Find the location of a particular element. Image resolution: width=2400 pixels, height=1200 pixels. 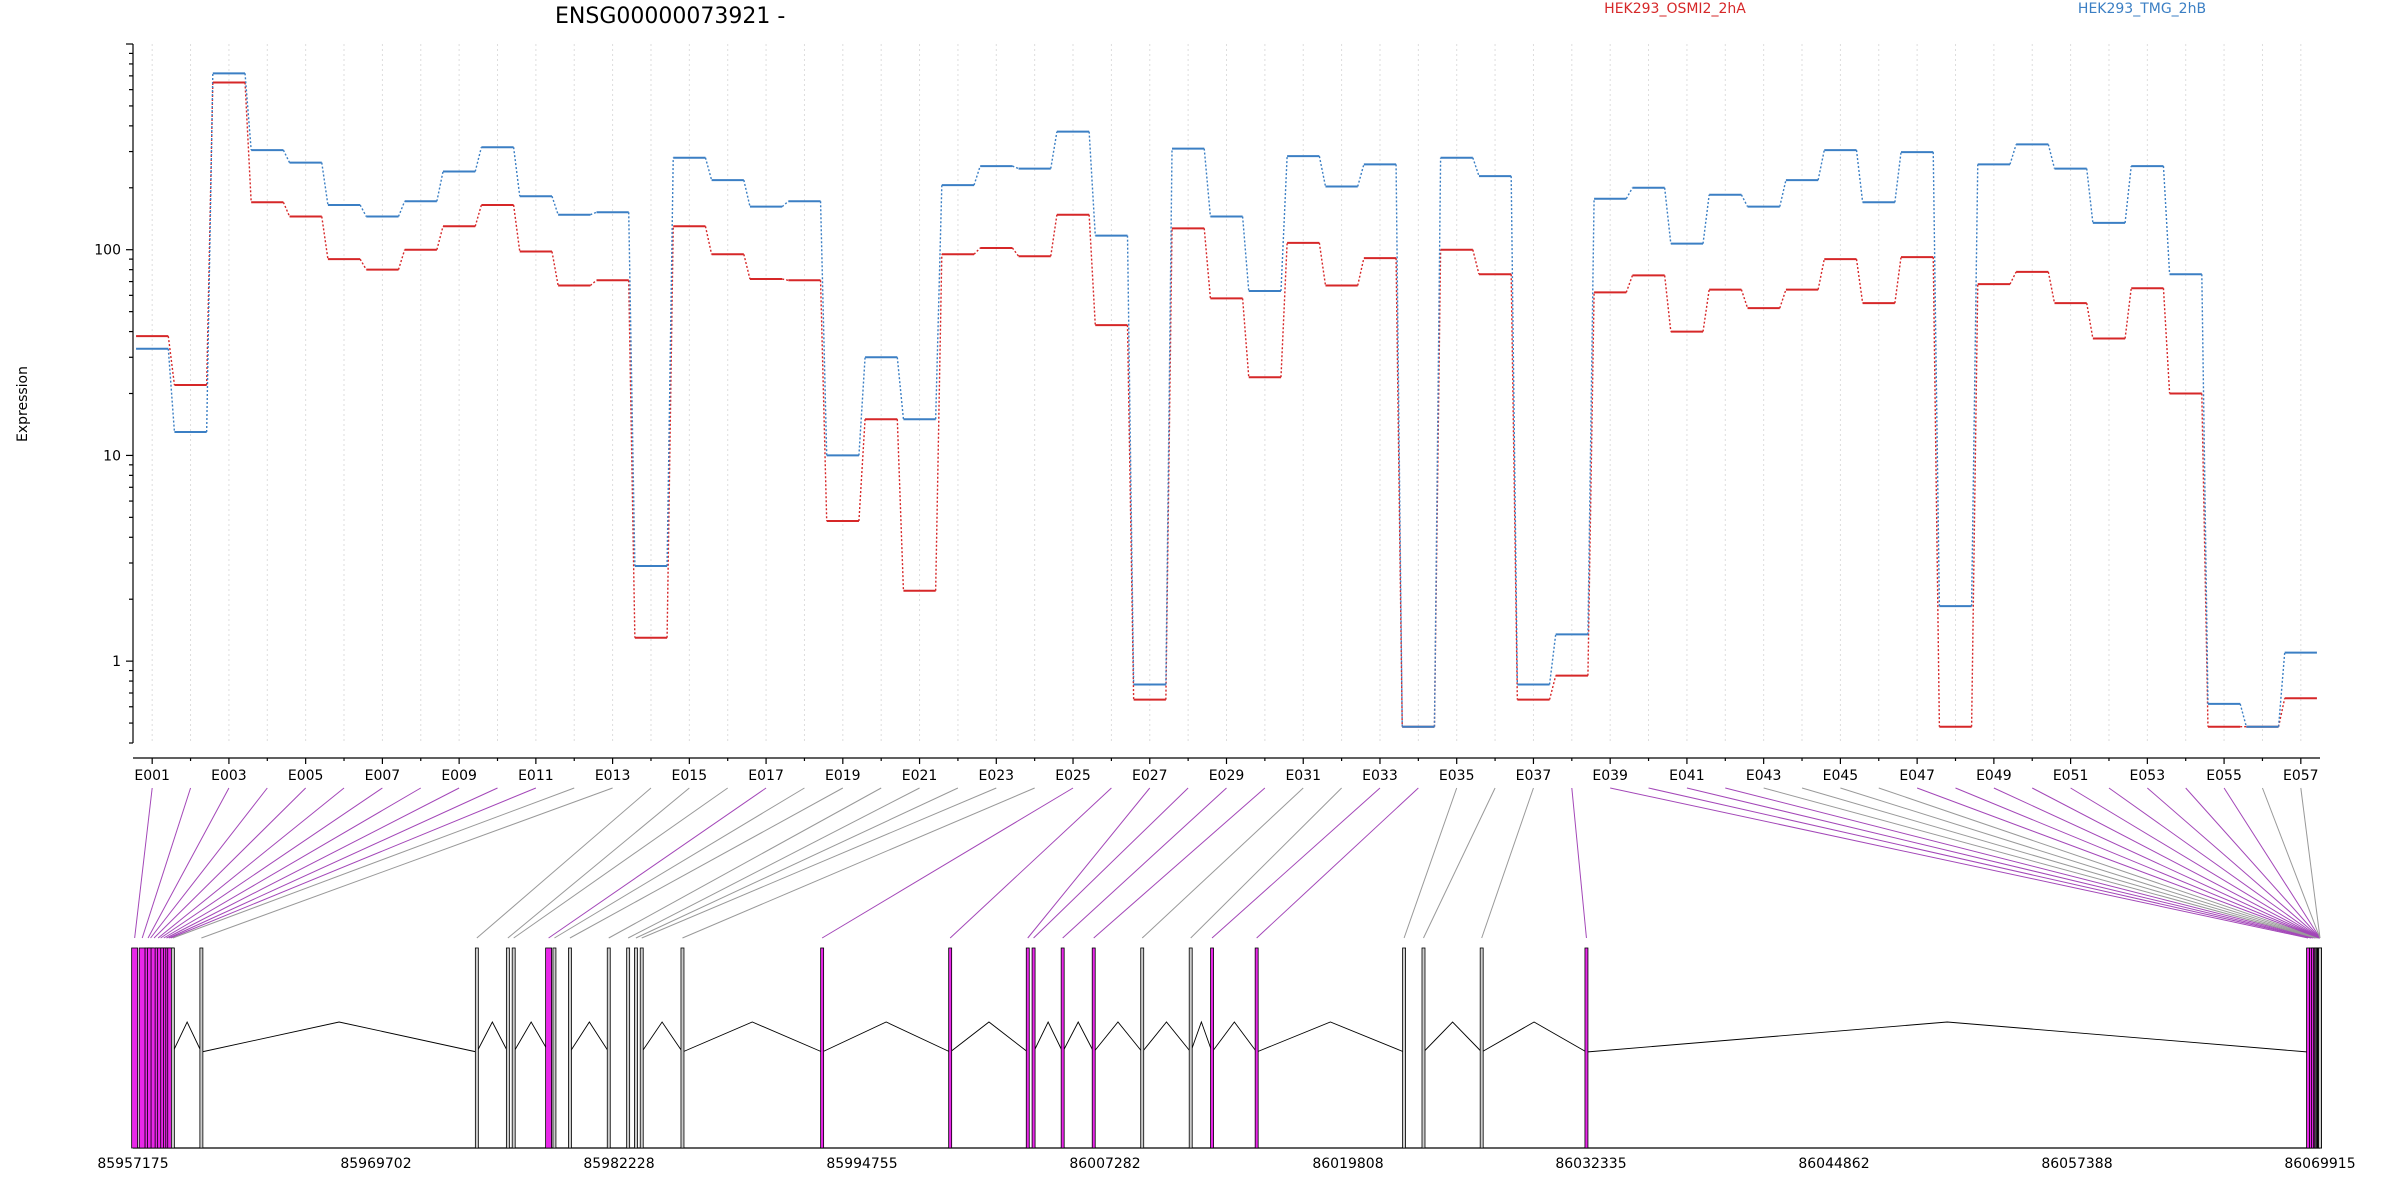

genomic-coordinate-label: 86057388 is located at coordinates (2076, 1164).